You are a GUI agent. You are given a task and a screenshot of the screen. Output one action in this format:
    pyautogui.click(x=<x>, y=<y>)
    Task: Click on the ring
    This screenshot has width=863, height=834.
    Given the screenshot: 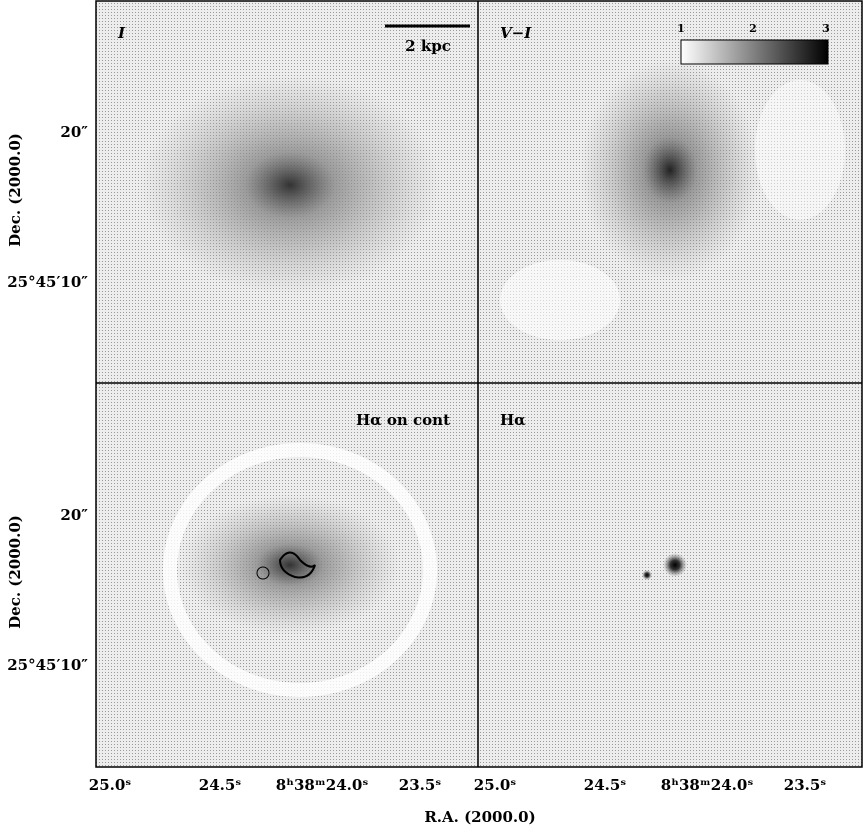 What is the action you would take?
    pyautogui.click(x=300, y=570)
    